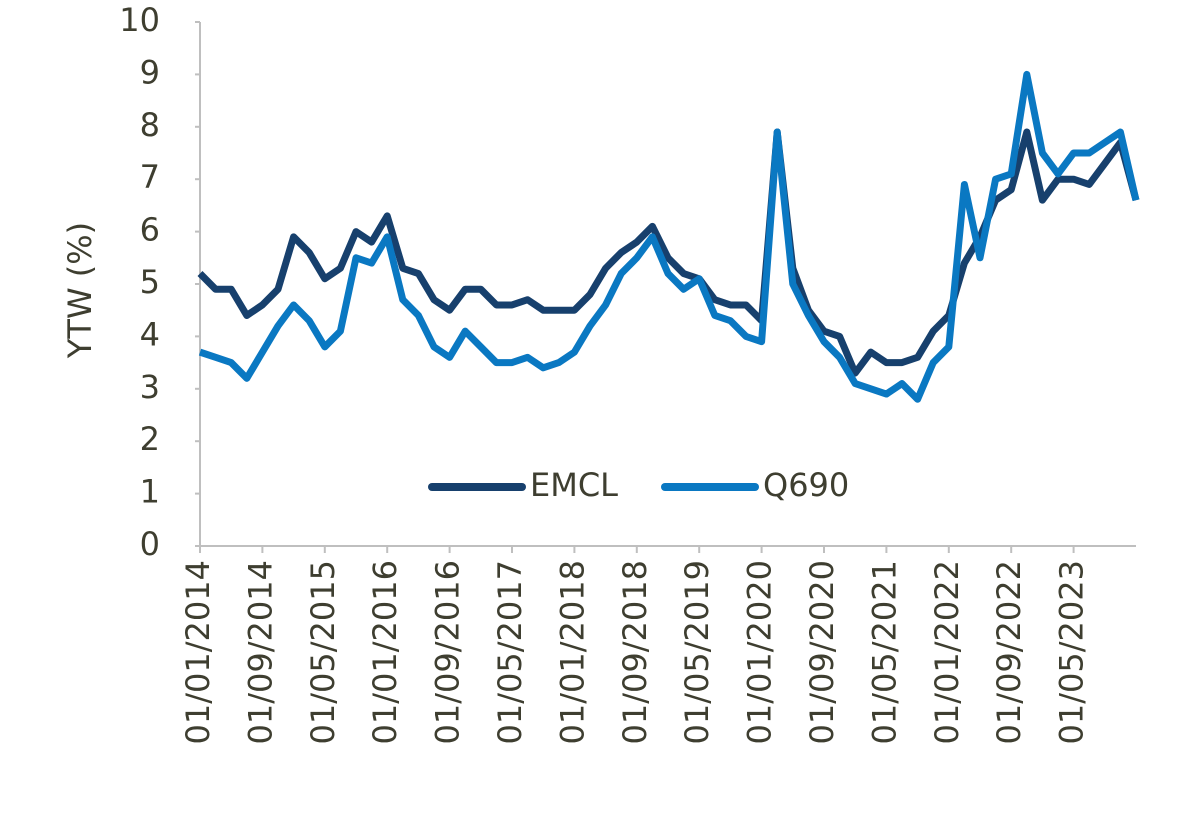 This screenshot has height=820, width=1186. I want to click on x-tick-label: 01/05/2017, so click(510, 652).